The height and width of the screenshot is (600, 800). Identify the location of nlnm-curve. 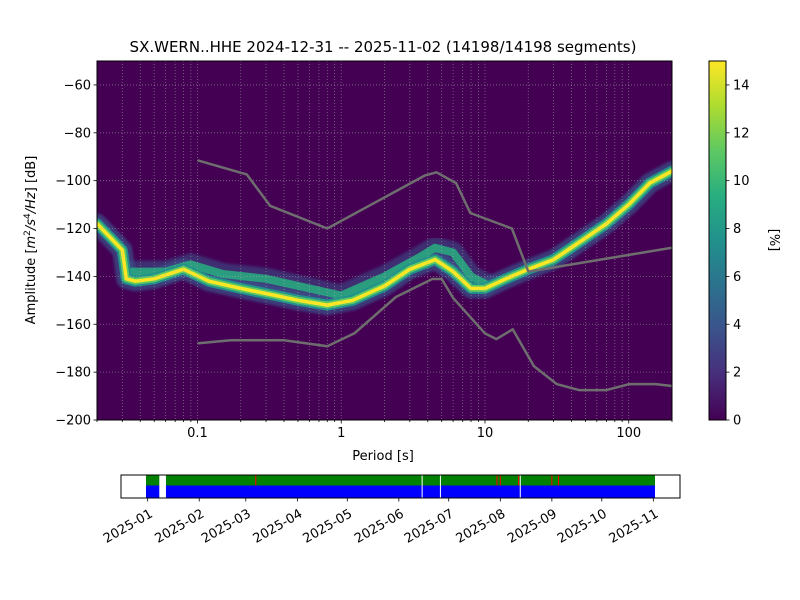
(434, 334).